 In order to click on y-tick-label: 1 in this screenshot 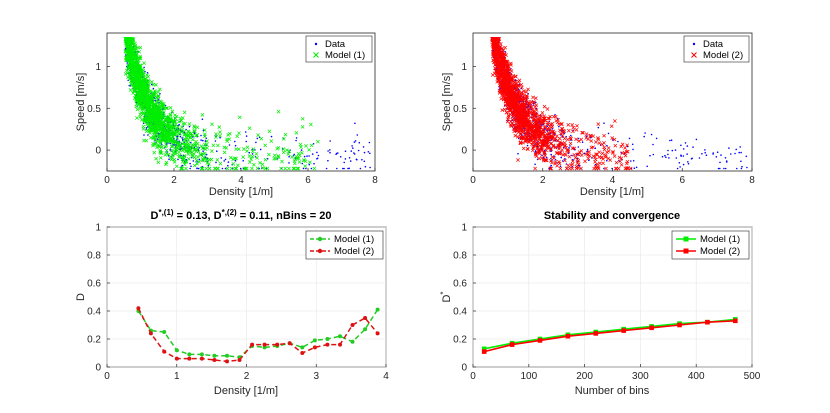, I will do `click(98, 67)`.